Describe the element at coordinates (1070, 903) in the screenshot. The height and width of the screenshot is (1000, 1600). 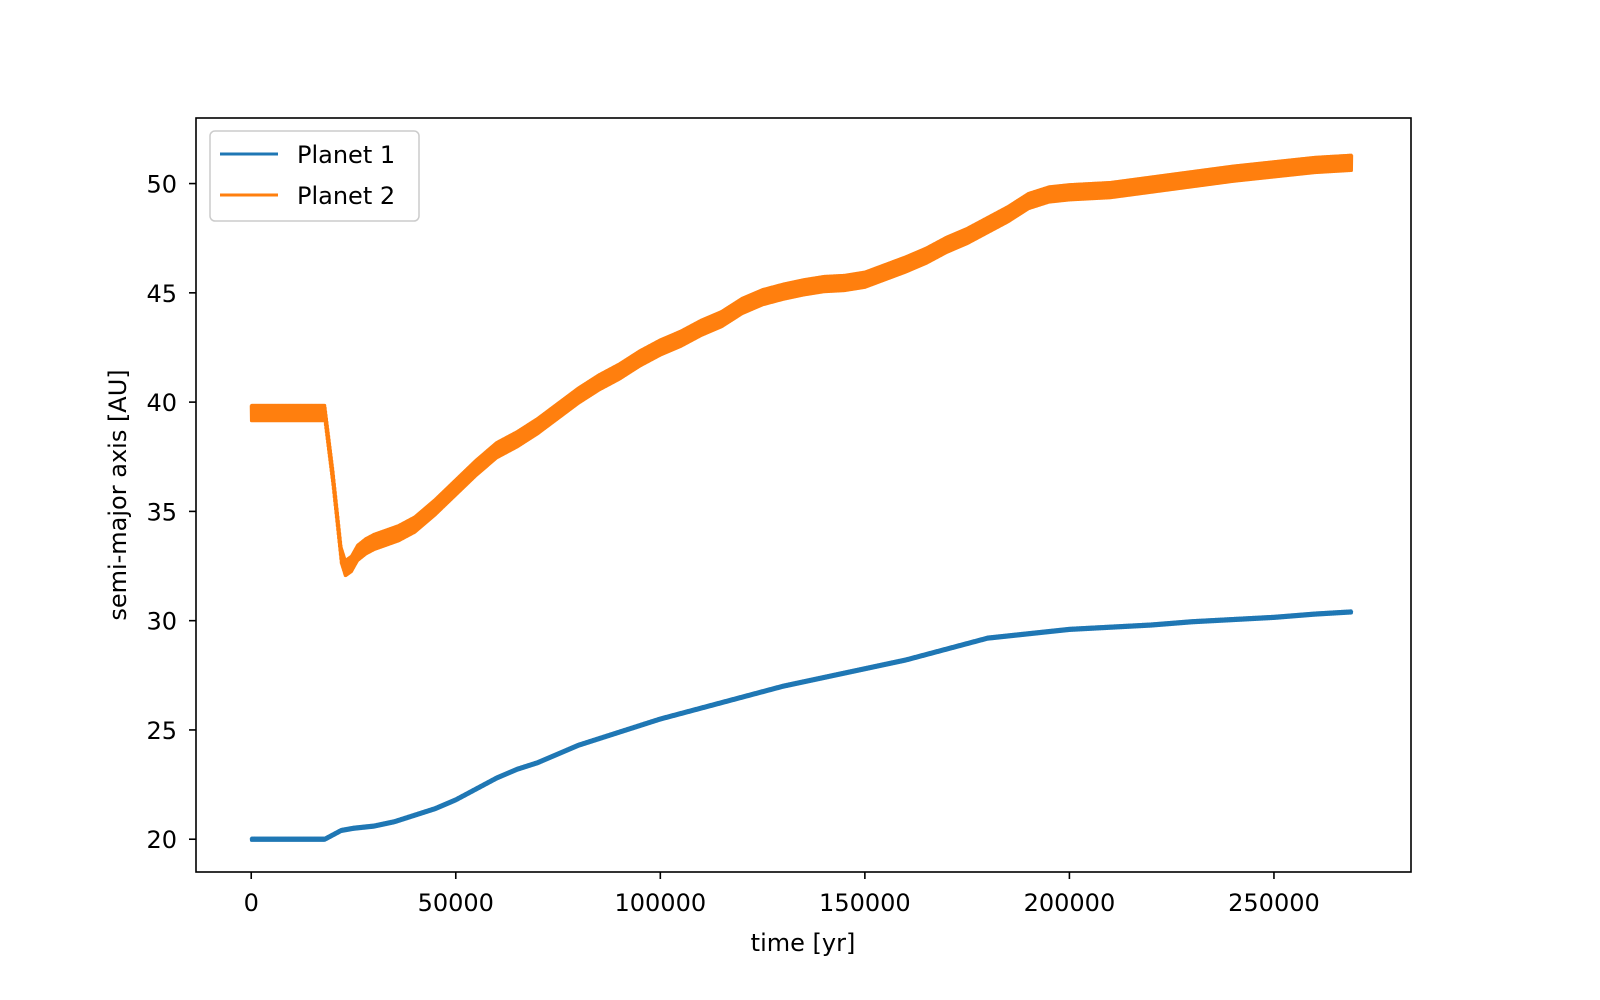
I see `x-tick-label: 200000` at that location.